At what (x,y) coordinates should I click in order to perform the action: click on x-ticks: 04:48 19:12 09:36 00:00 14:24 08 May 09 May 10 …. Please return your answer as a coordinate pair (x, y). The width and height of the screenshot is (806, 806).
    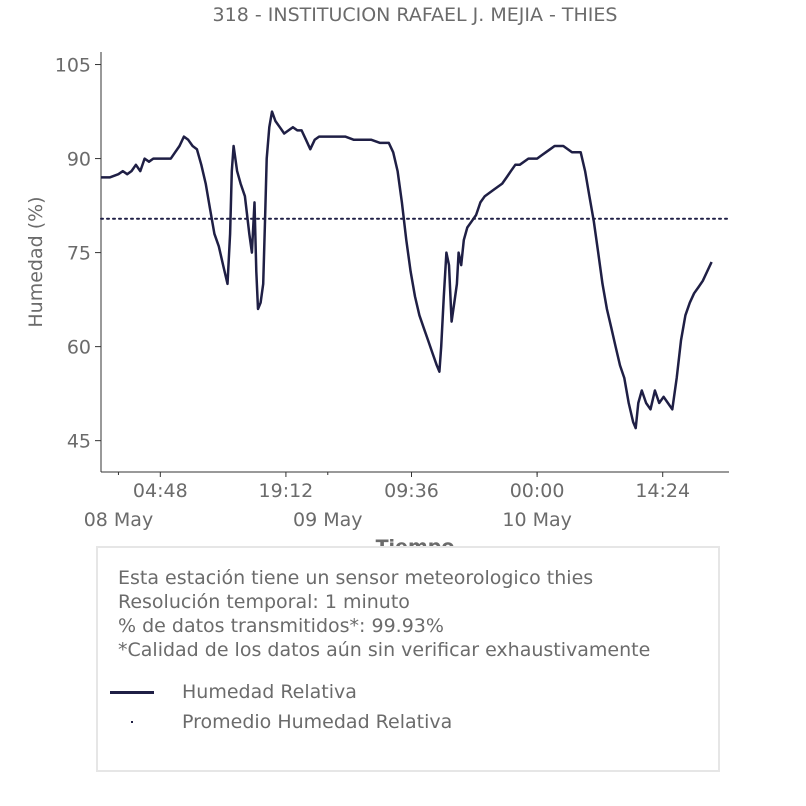
    Looking at the image, I should click on (387, 501).